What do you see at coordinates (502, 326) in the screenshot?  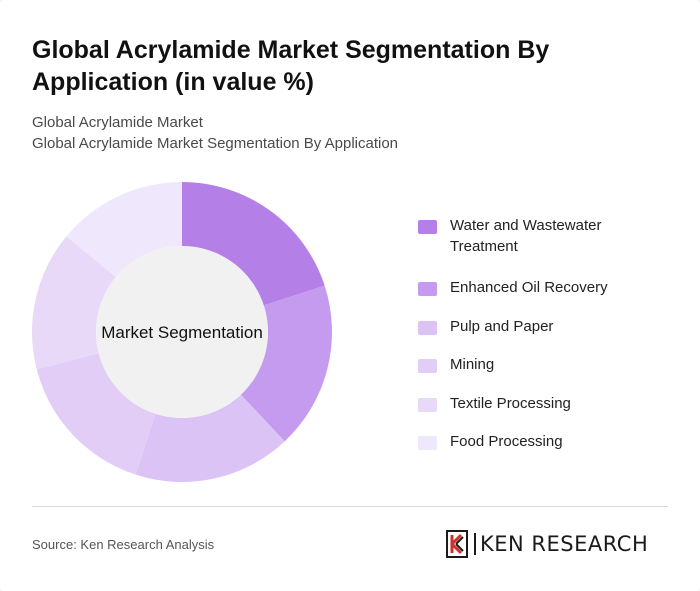 I see `legend-label: Pulp and Paper` at bounding box center [502, 326].